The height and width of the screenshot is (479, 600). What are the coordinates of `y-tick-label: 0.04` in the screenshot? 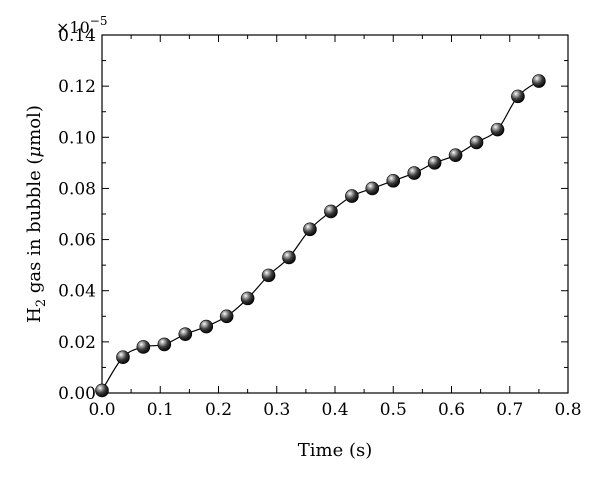 It's located at (77, 292).